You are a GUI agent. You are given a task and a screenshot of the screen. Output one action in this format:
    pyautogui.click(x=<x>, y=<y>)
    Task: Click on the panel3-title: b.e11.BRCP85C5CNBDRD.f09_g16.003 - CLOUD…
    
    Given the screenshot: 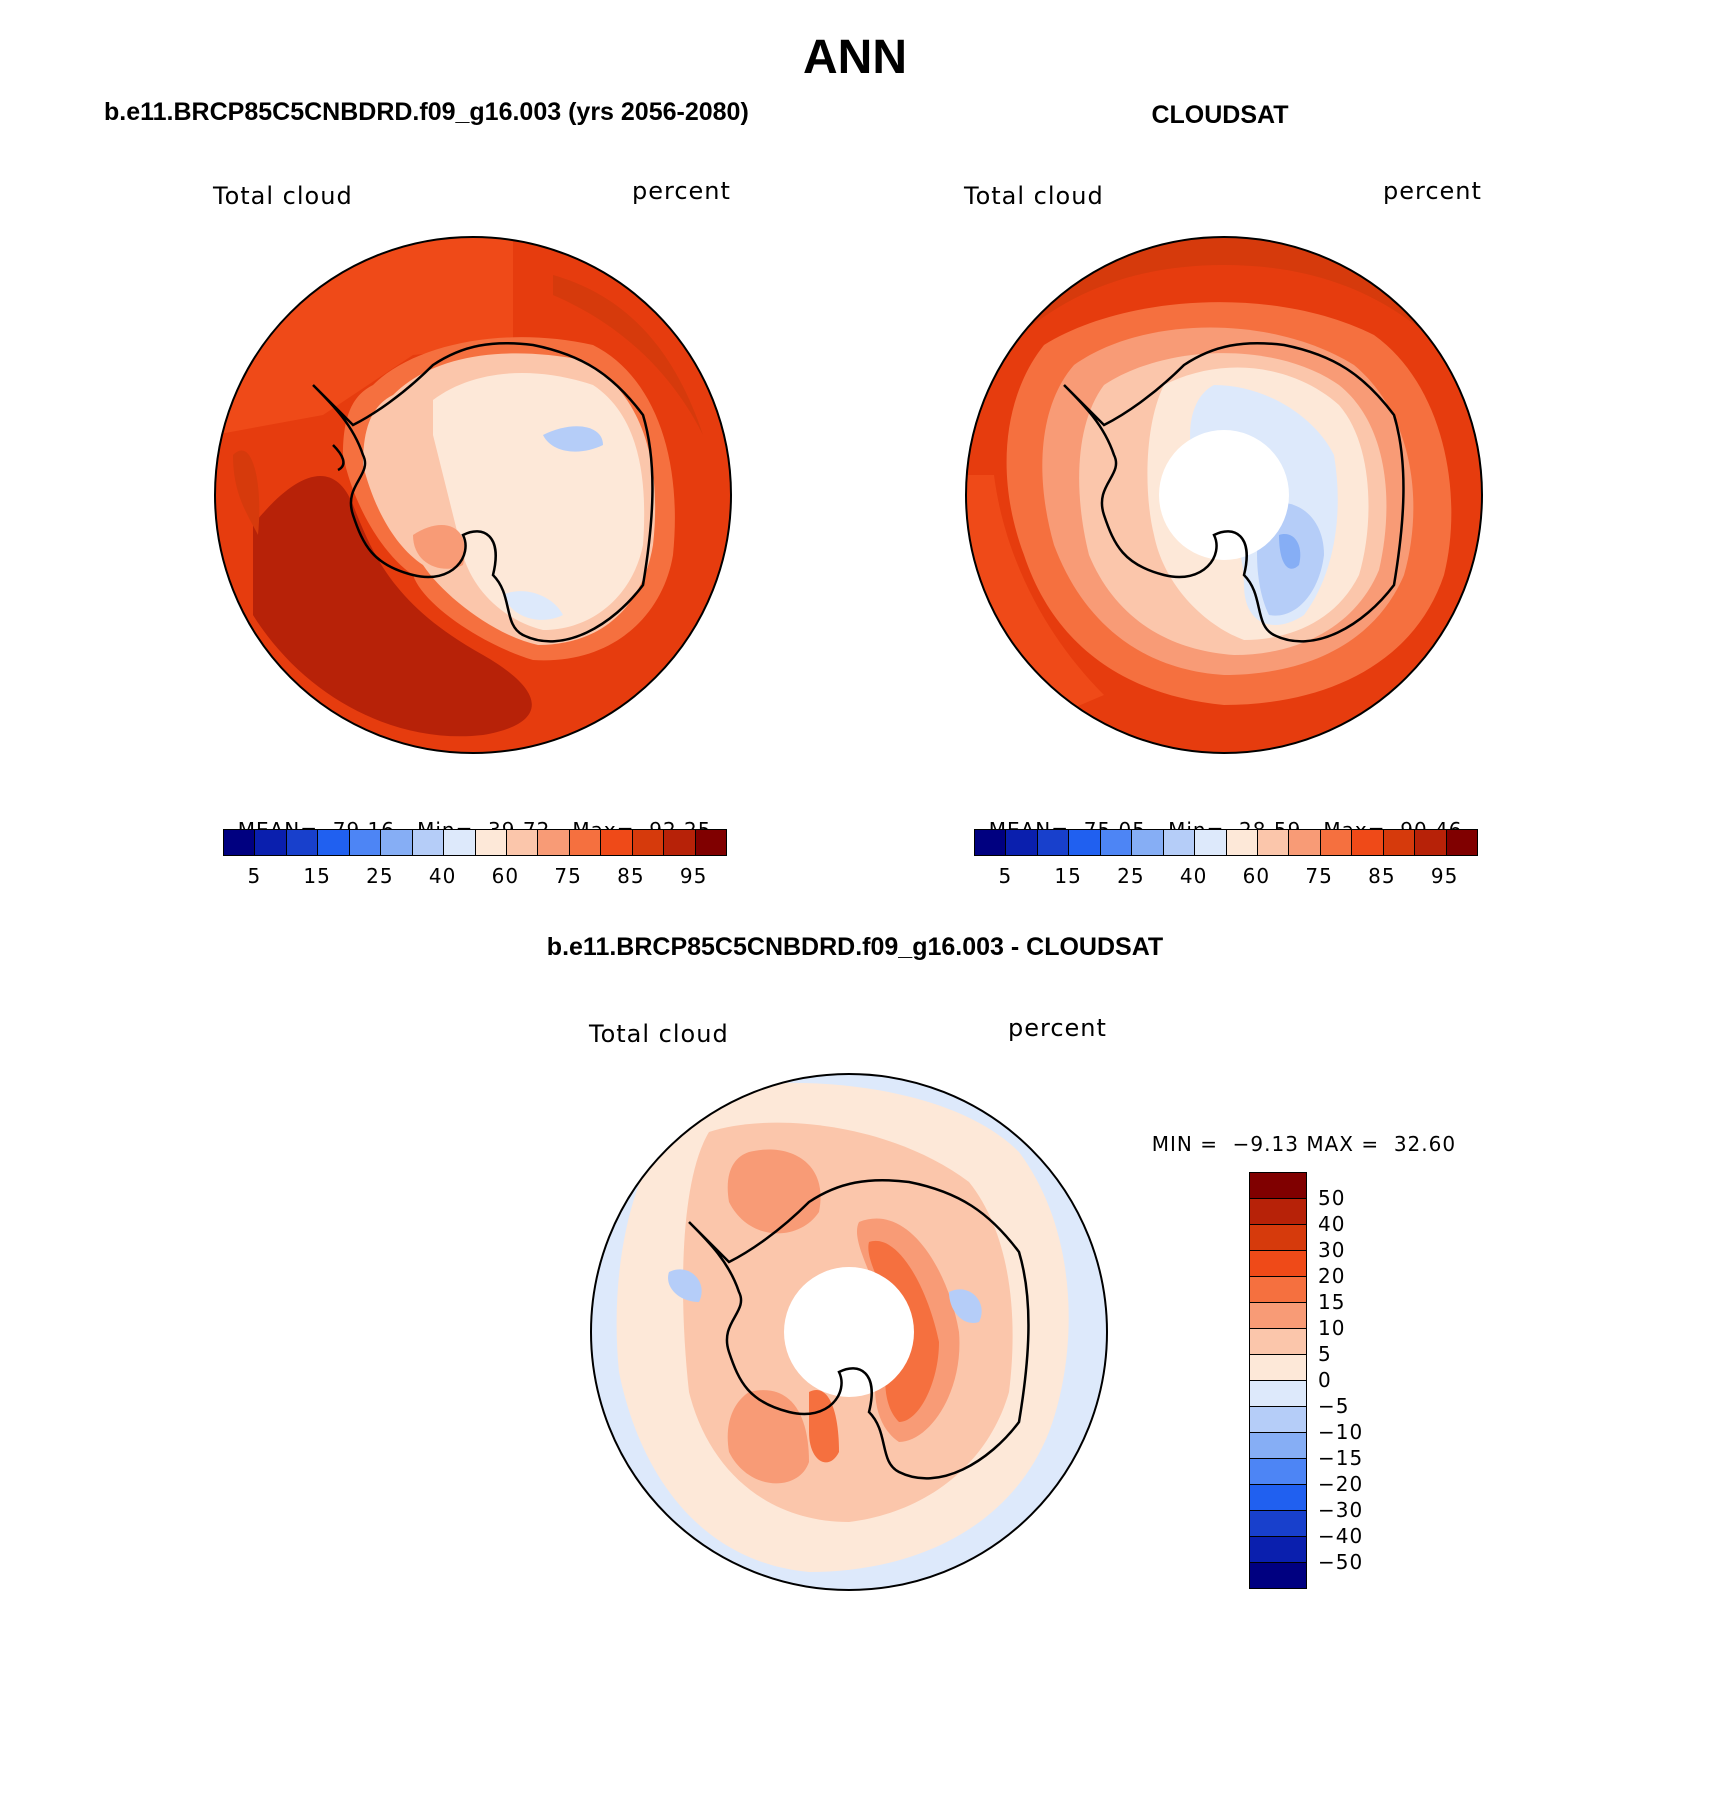 What is the action you would take?
    pyautogui.click(x=855, y=947)
    